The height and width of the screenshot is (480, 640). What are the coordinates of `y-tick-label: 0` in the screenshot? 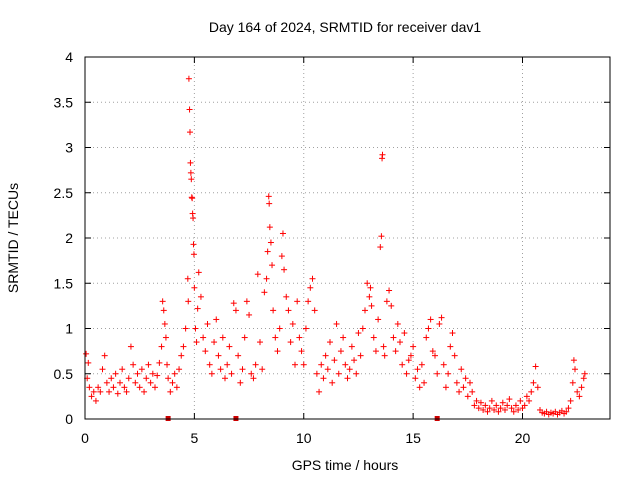 It's located at (69, 419).